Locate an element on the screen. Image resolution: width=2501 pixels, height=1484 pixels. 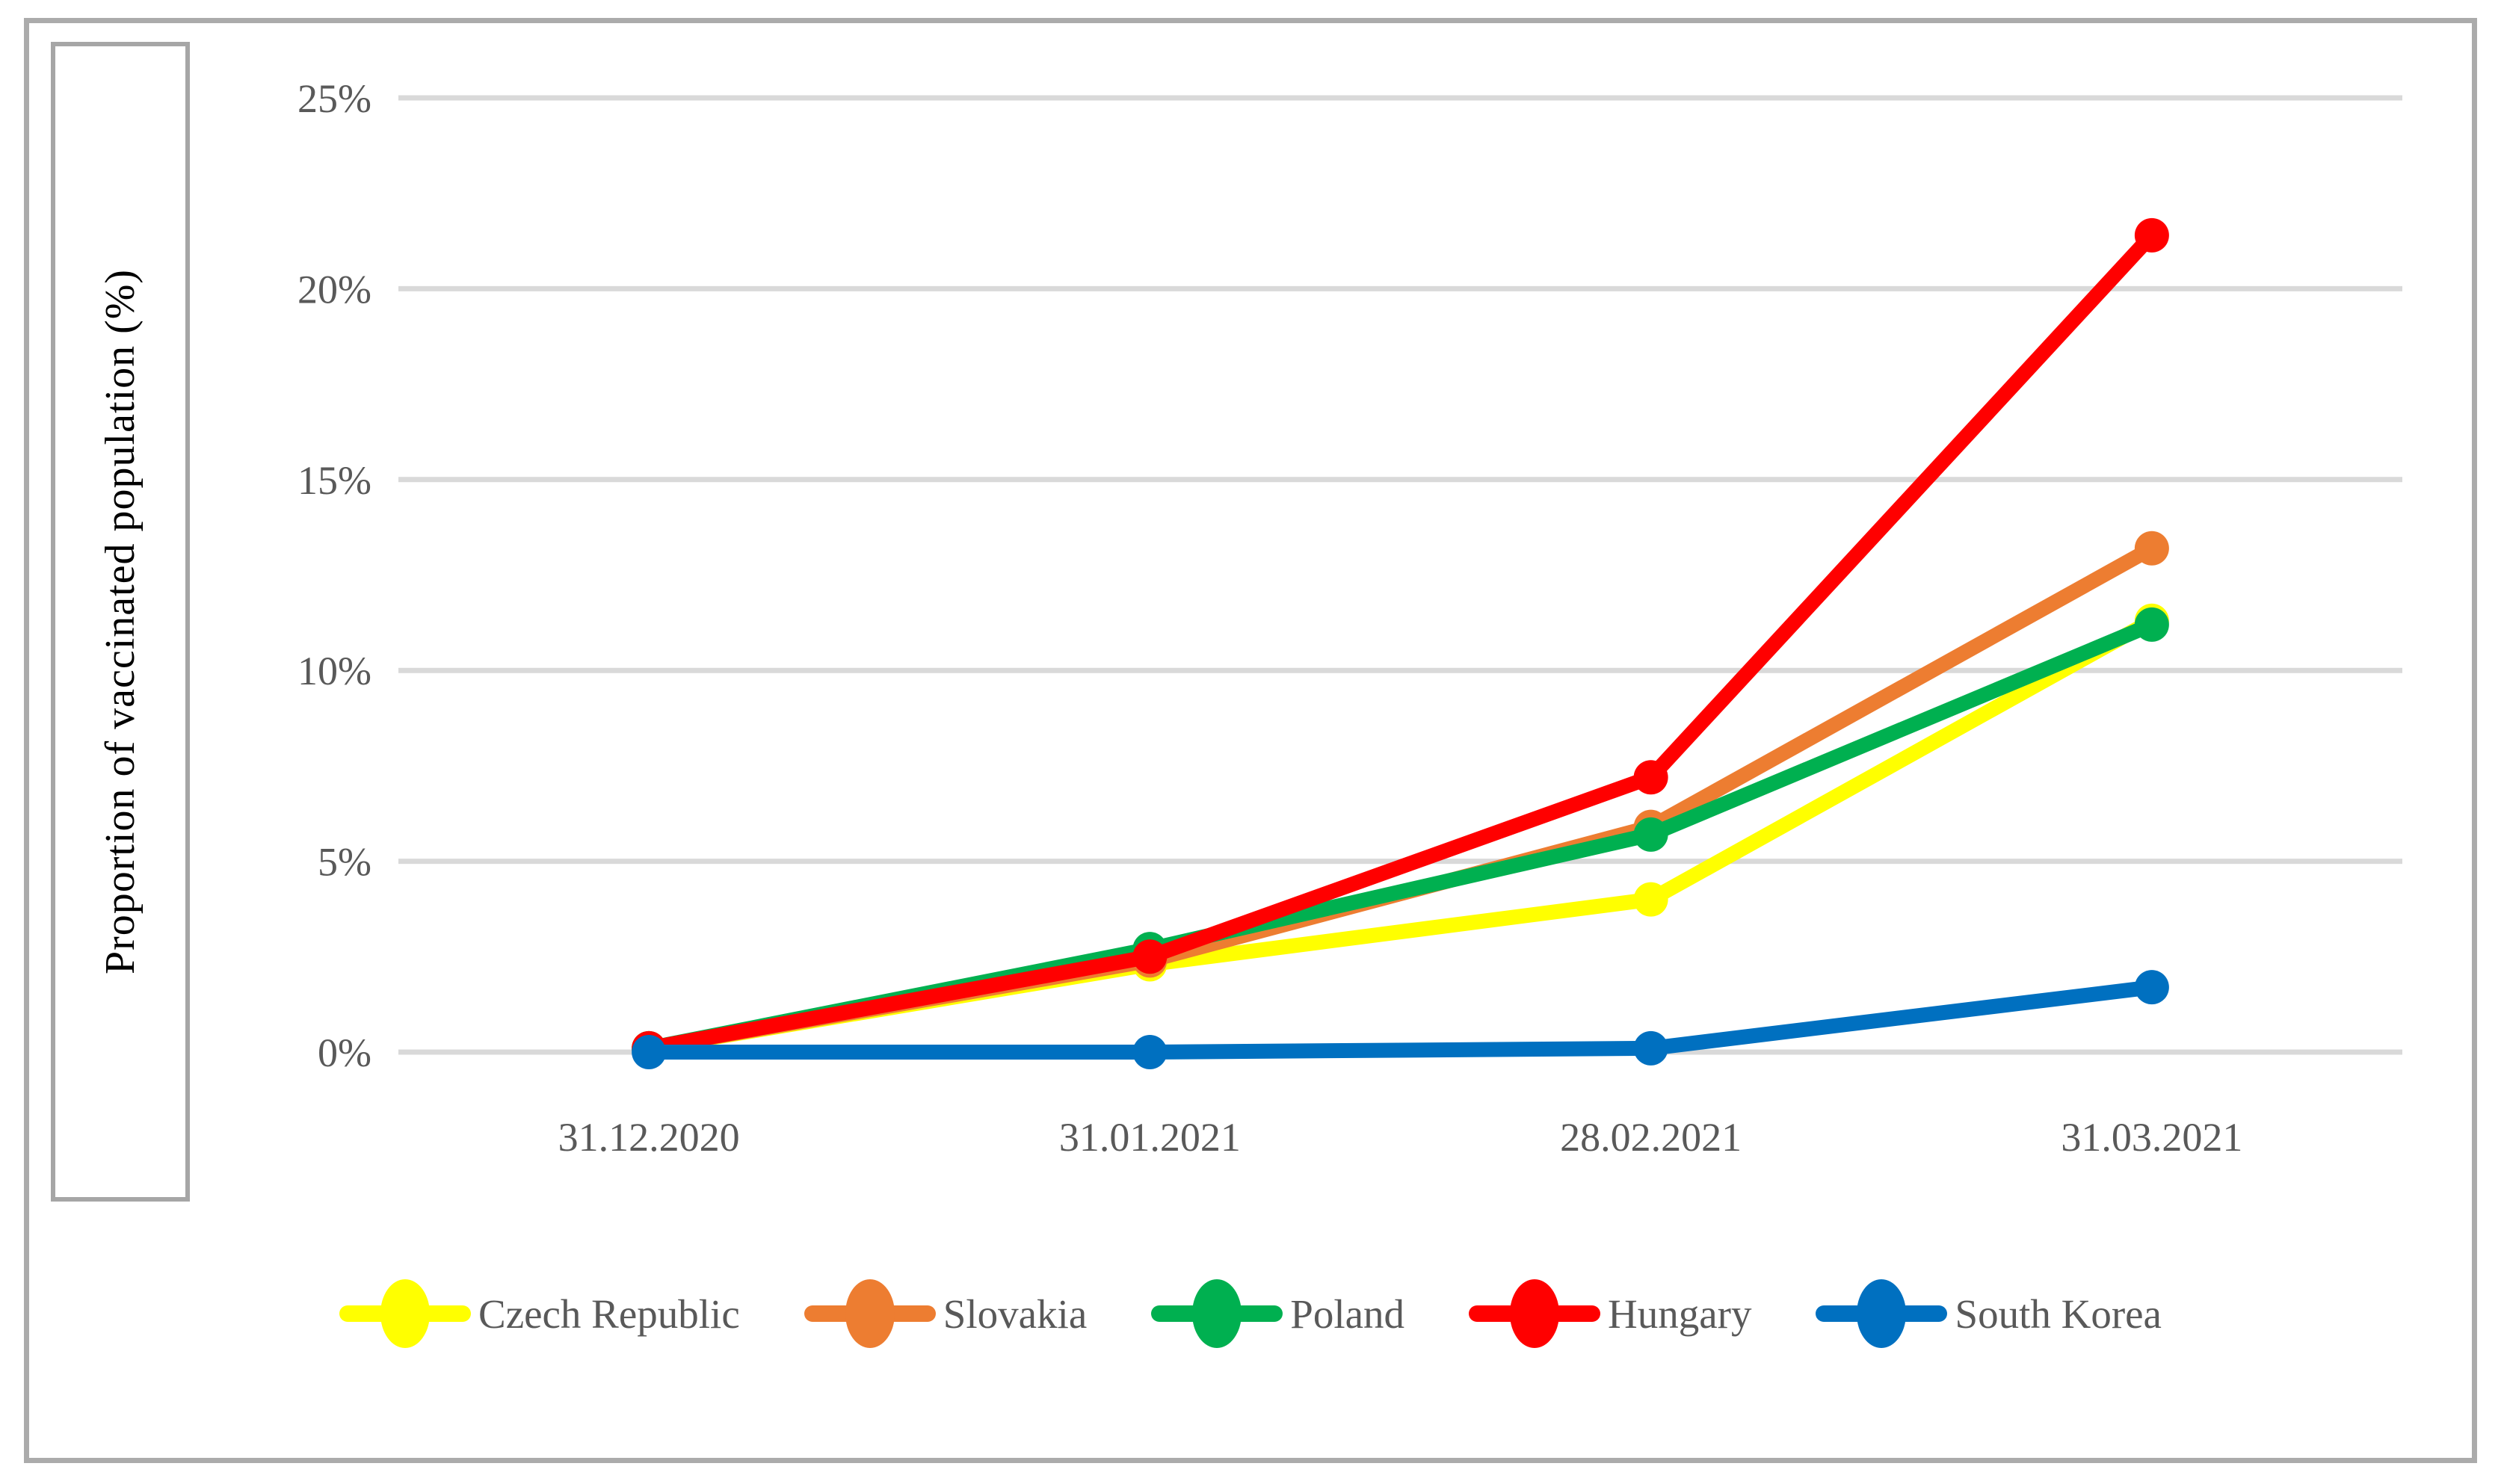
legend-label: Hungary is located at coordinates (1680, 1313).